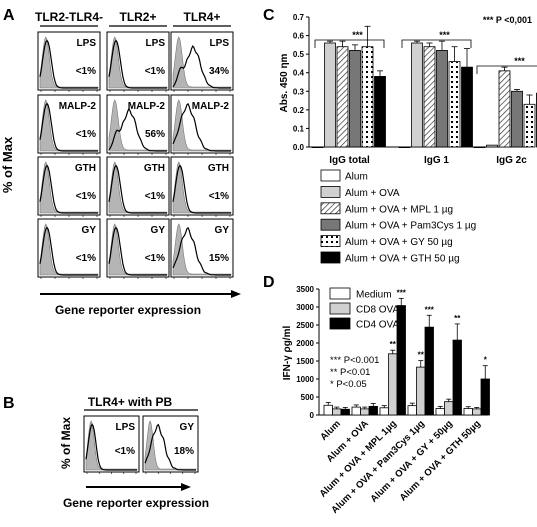  I want to click on d-pvalue-label: * P<0.05, so click(348, 384).